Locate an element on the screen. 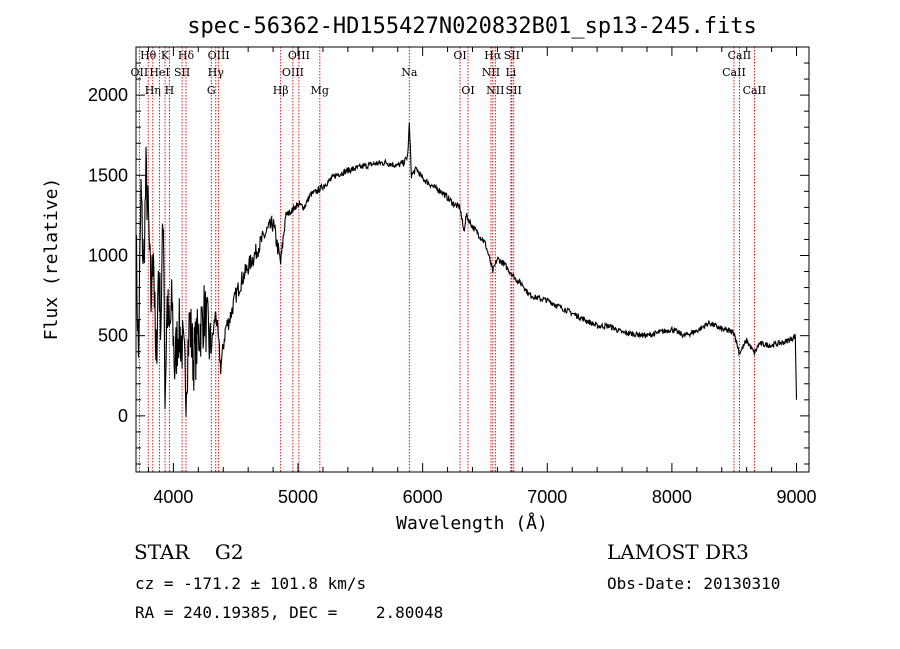  line-label: OII is located at coordinates (140, 72).